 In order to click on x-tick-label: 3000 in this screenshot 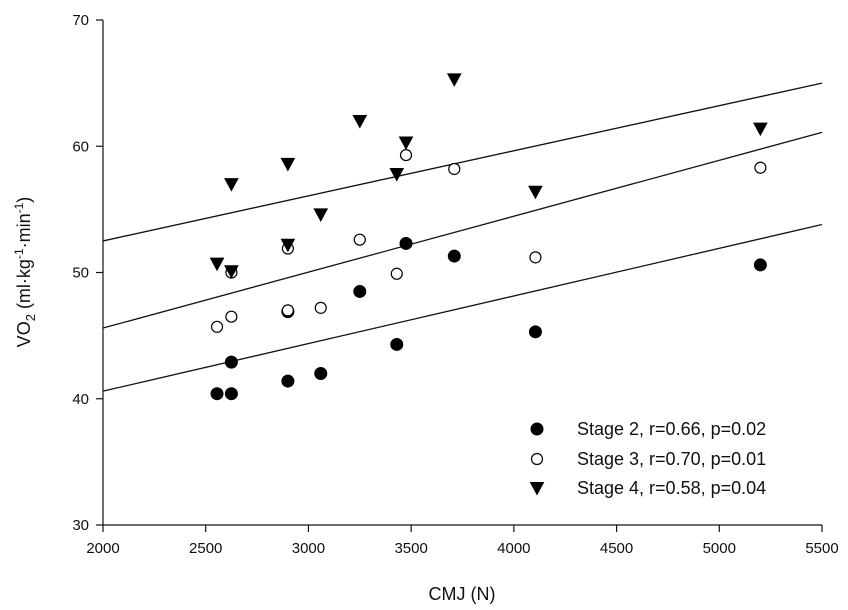, I will do `click(308, 548)`.